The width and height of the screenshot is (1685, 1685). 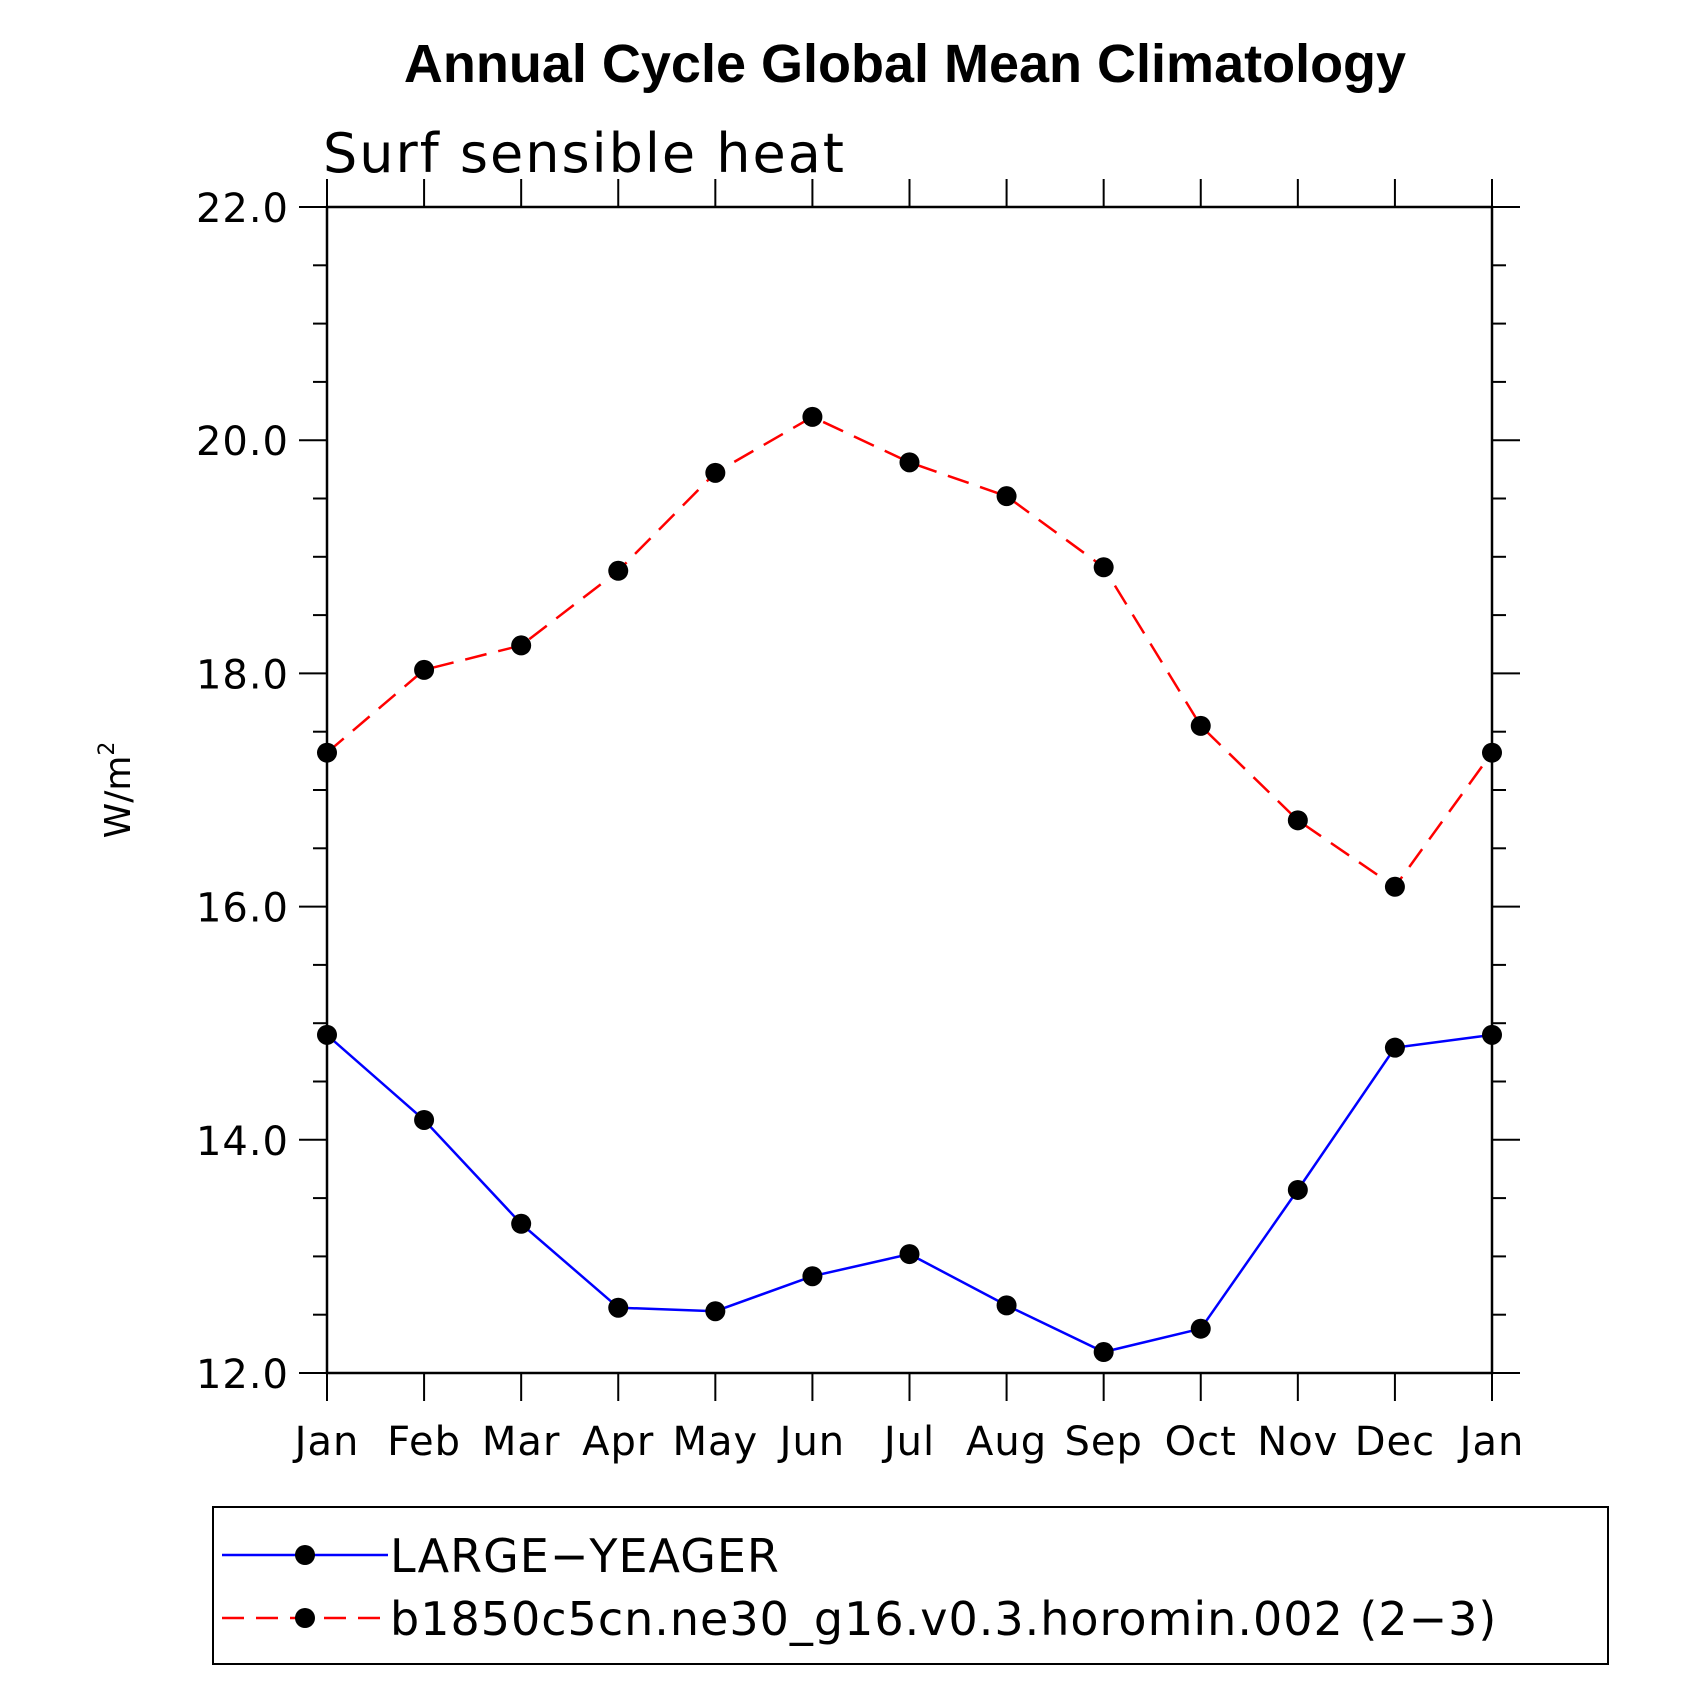 I want to click on x-tick-label: Jun, so click(x=811, y=1442).